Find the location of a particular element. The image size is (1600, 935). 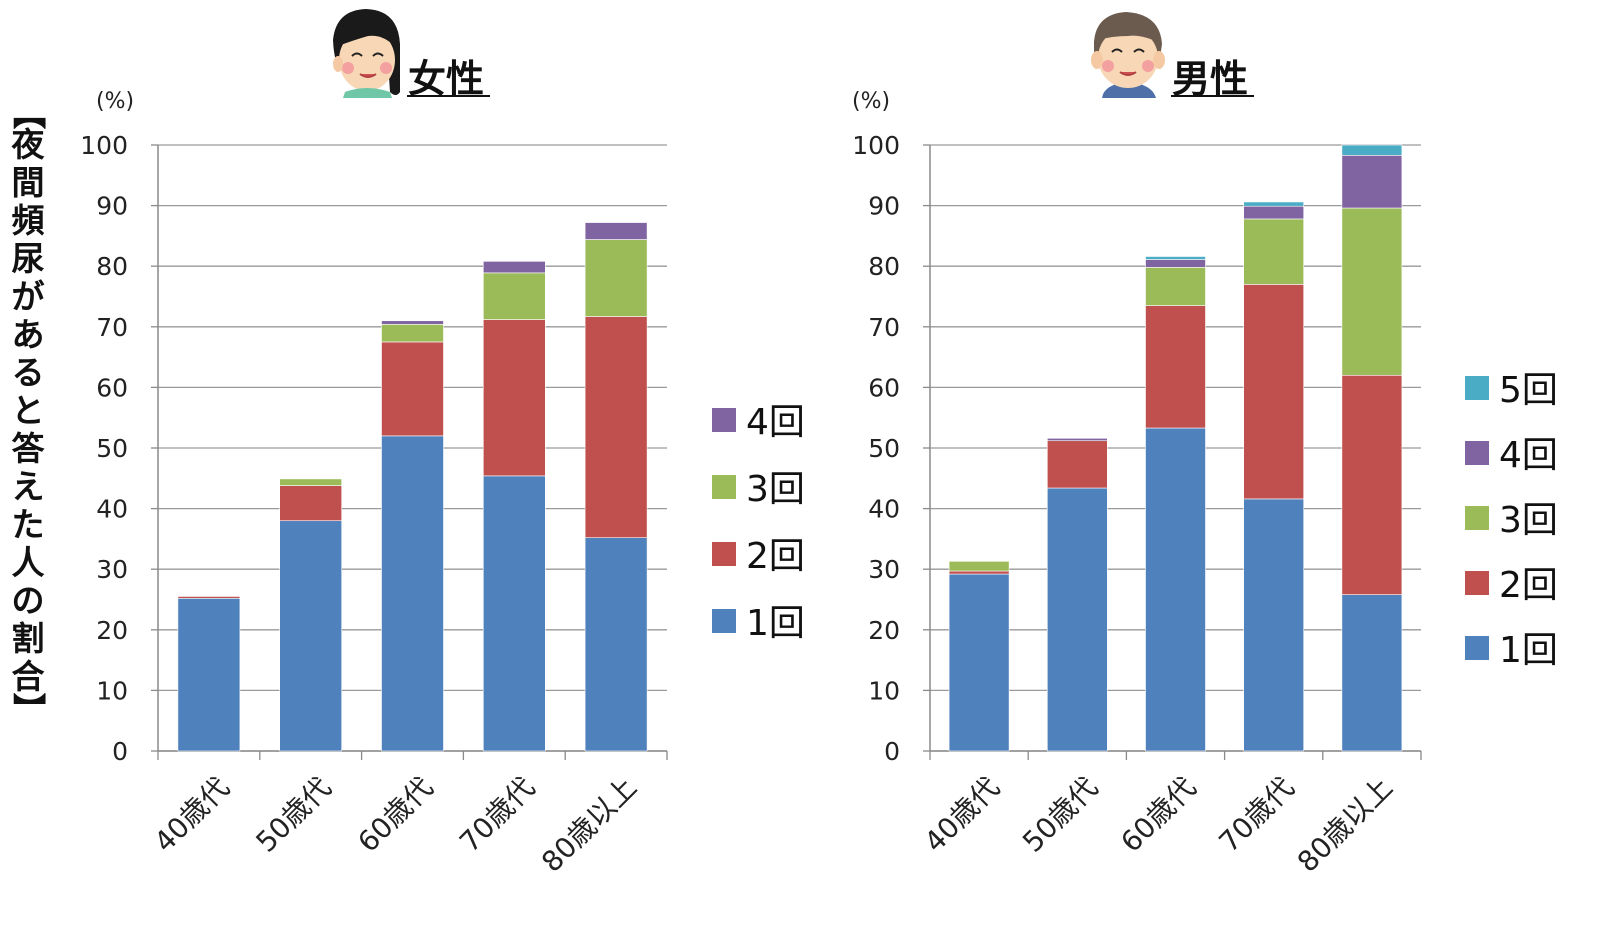

y-axis-title: 【夜間頻尿があると答えた人の割合】 is located at coordinates (28, 411).